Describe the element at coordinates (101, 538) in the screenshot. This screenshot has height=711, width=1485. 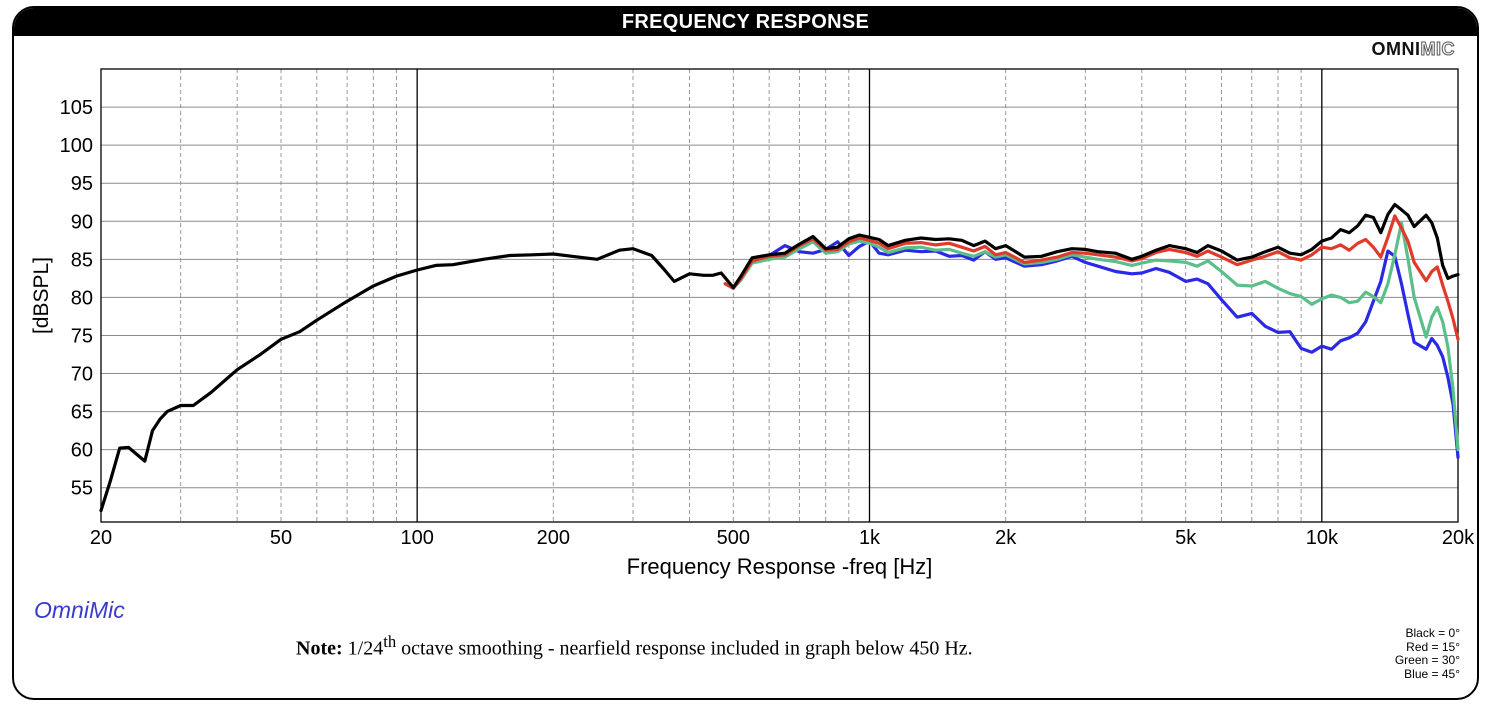
I see `x-tick-label: 20` at that location.